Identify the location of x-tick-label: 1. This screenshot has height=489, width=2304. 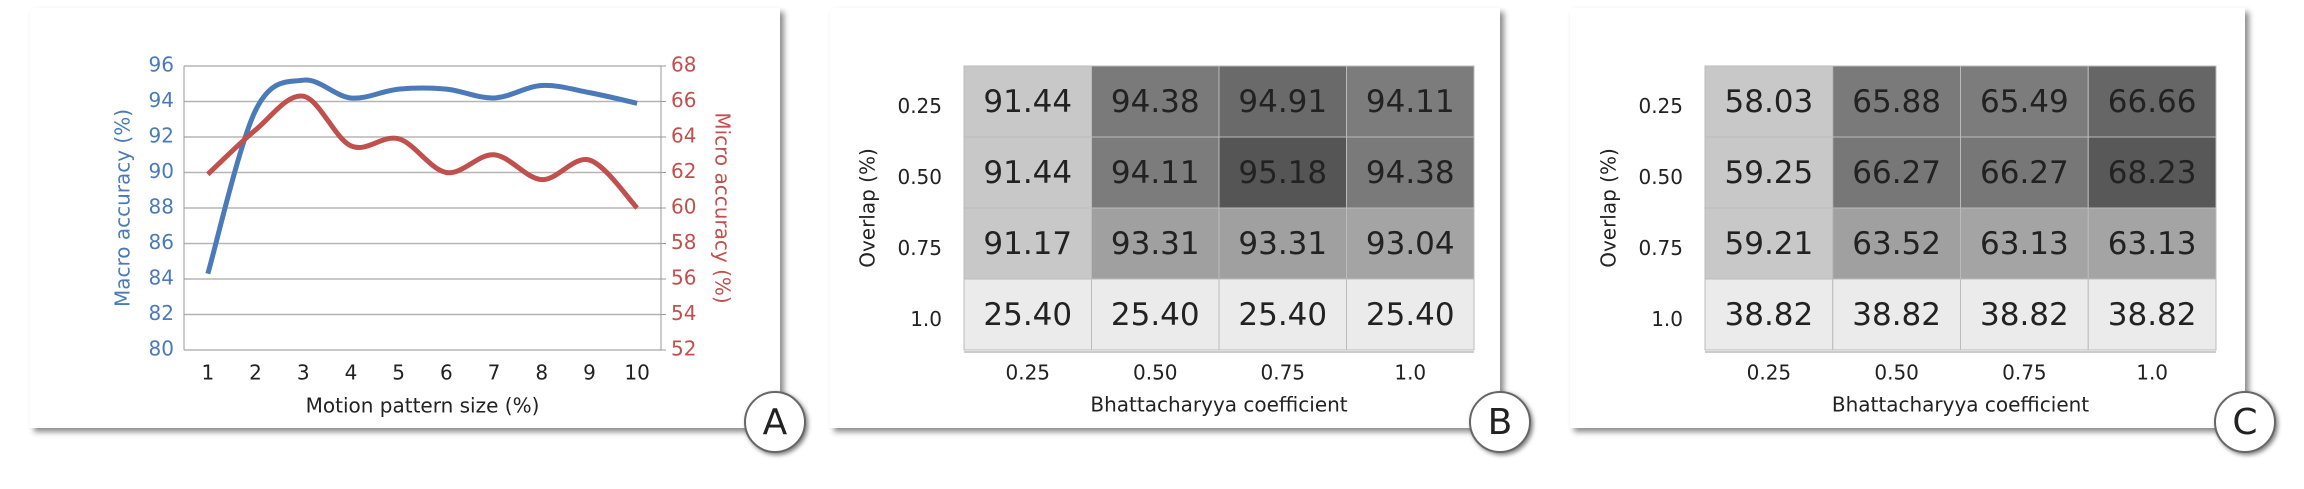
(207, 373).